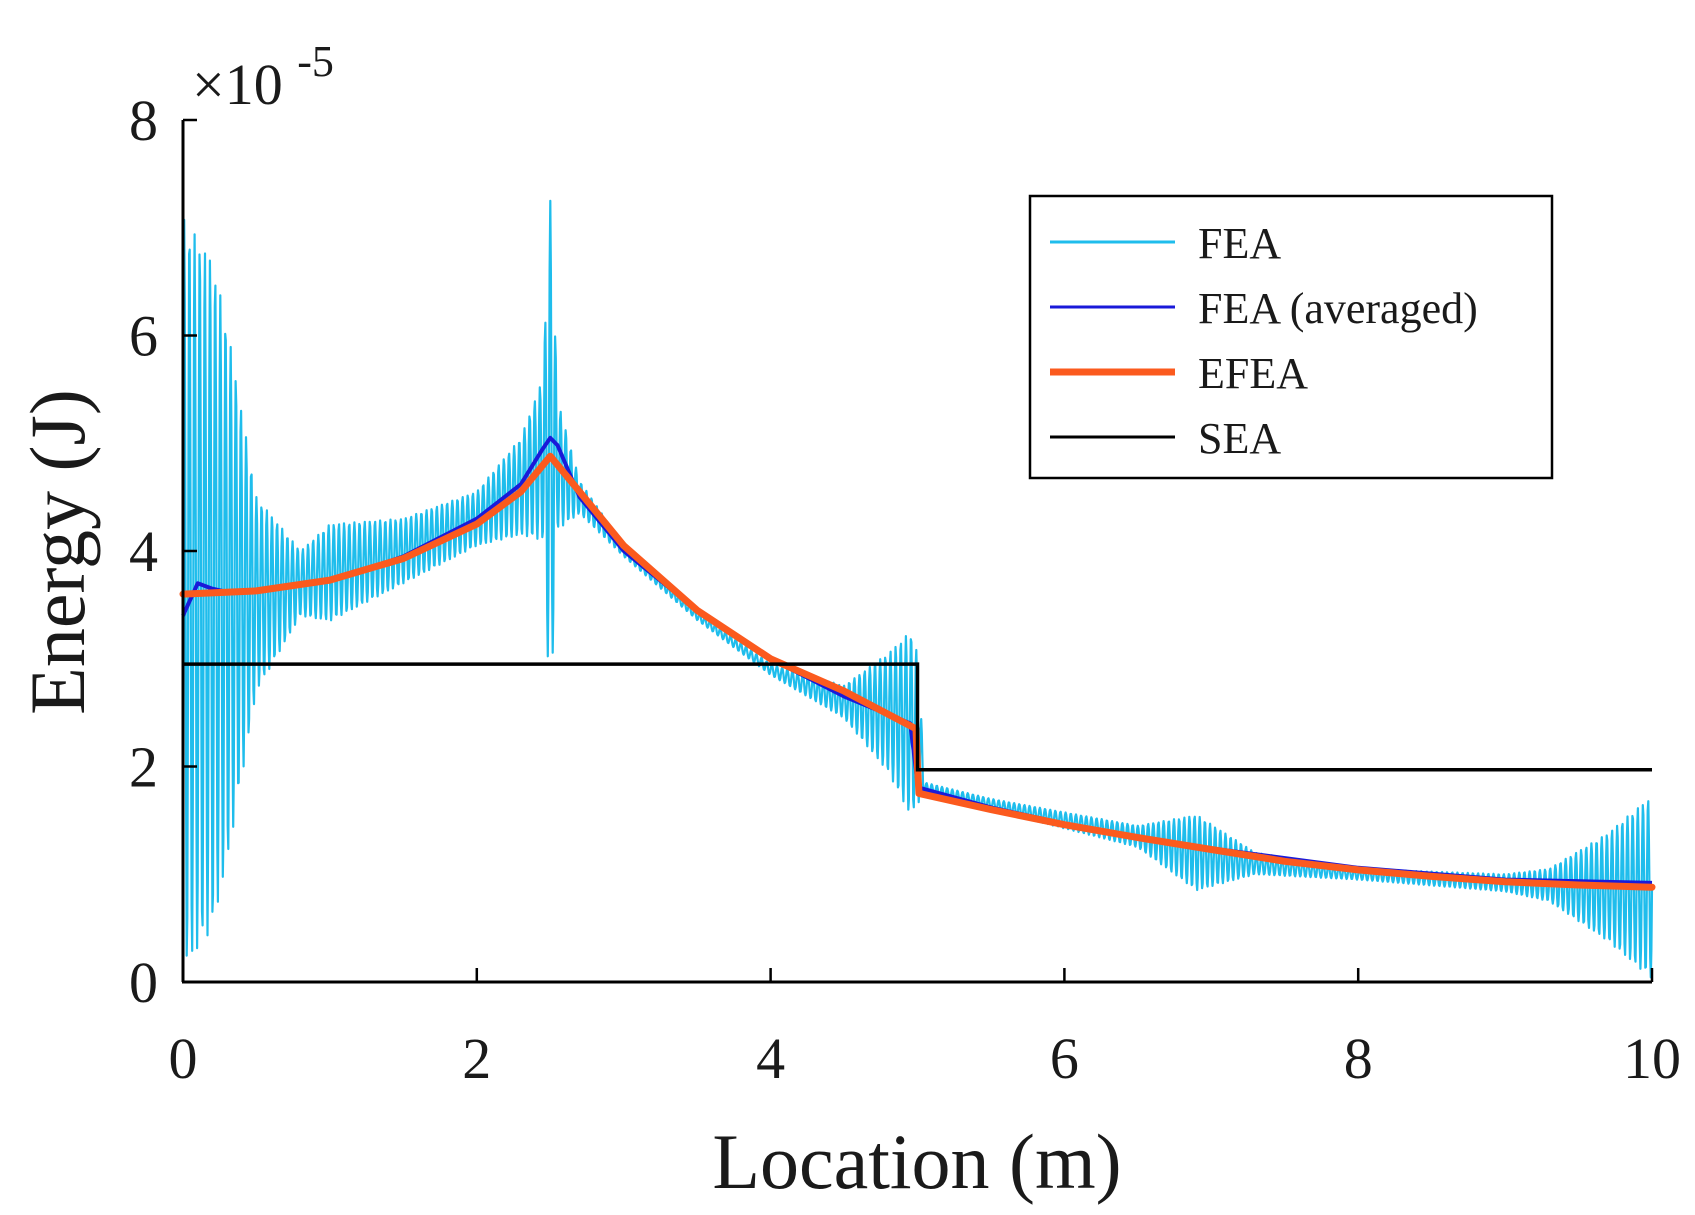  What do you see at coordinates (1253, 373) in the screenshot?
I see `legend-label-efea: EFEA` at bounding box center [1253, 373].